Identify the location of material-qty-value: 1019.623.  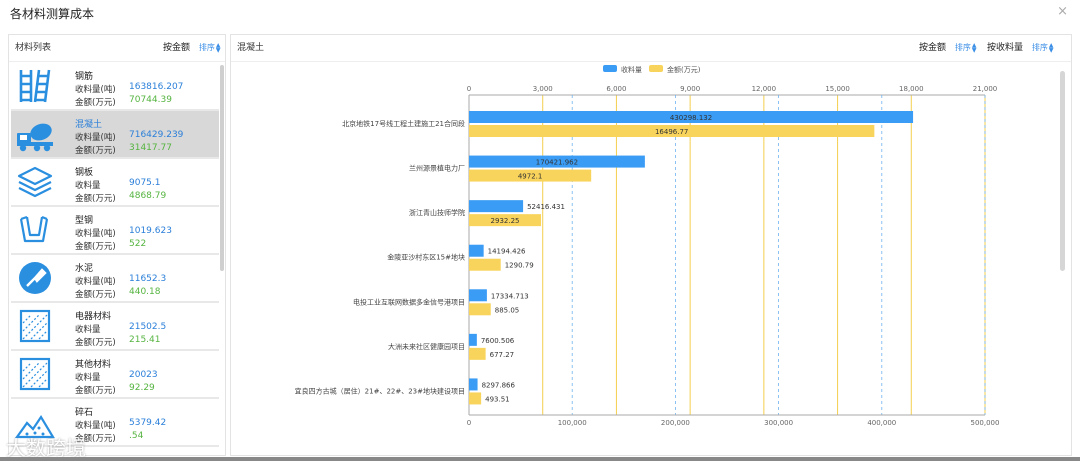
(150, 231).